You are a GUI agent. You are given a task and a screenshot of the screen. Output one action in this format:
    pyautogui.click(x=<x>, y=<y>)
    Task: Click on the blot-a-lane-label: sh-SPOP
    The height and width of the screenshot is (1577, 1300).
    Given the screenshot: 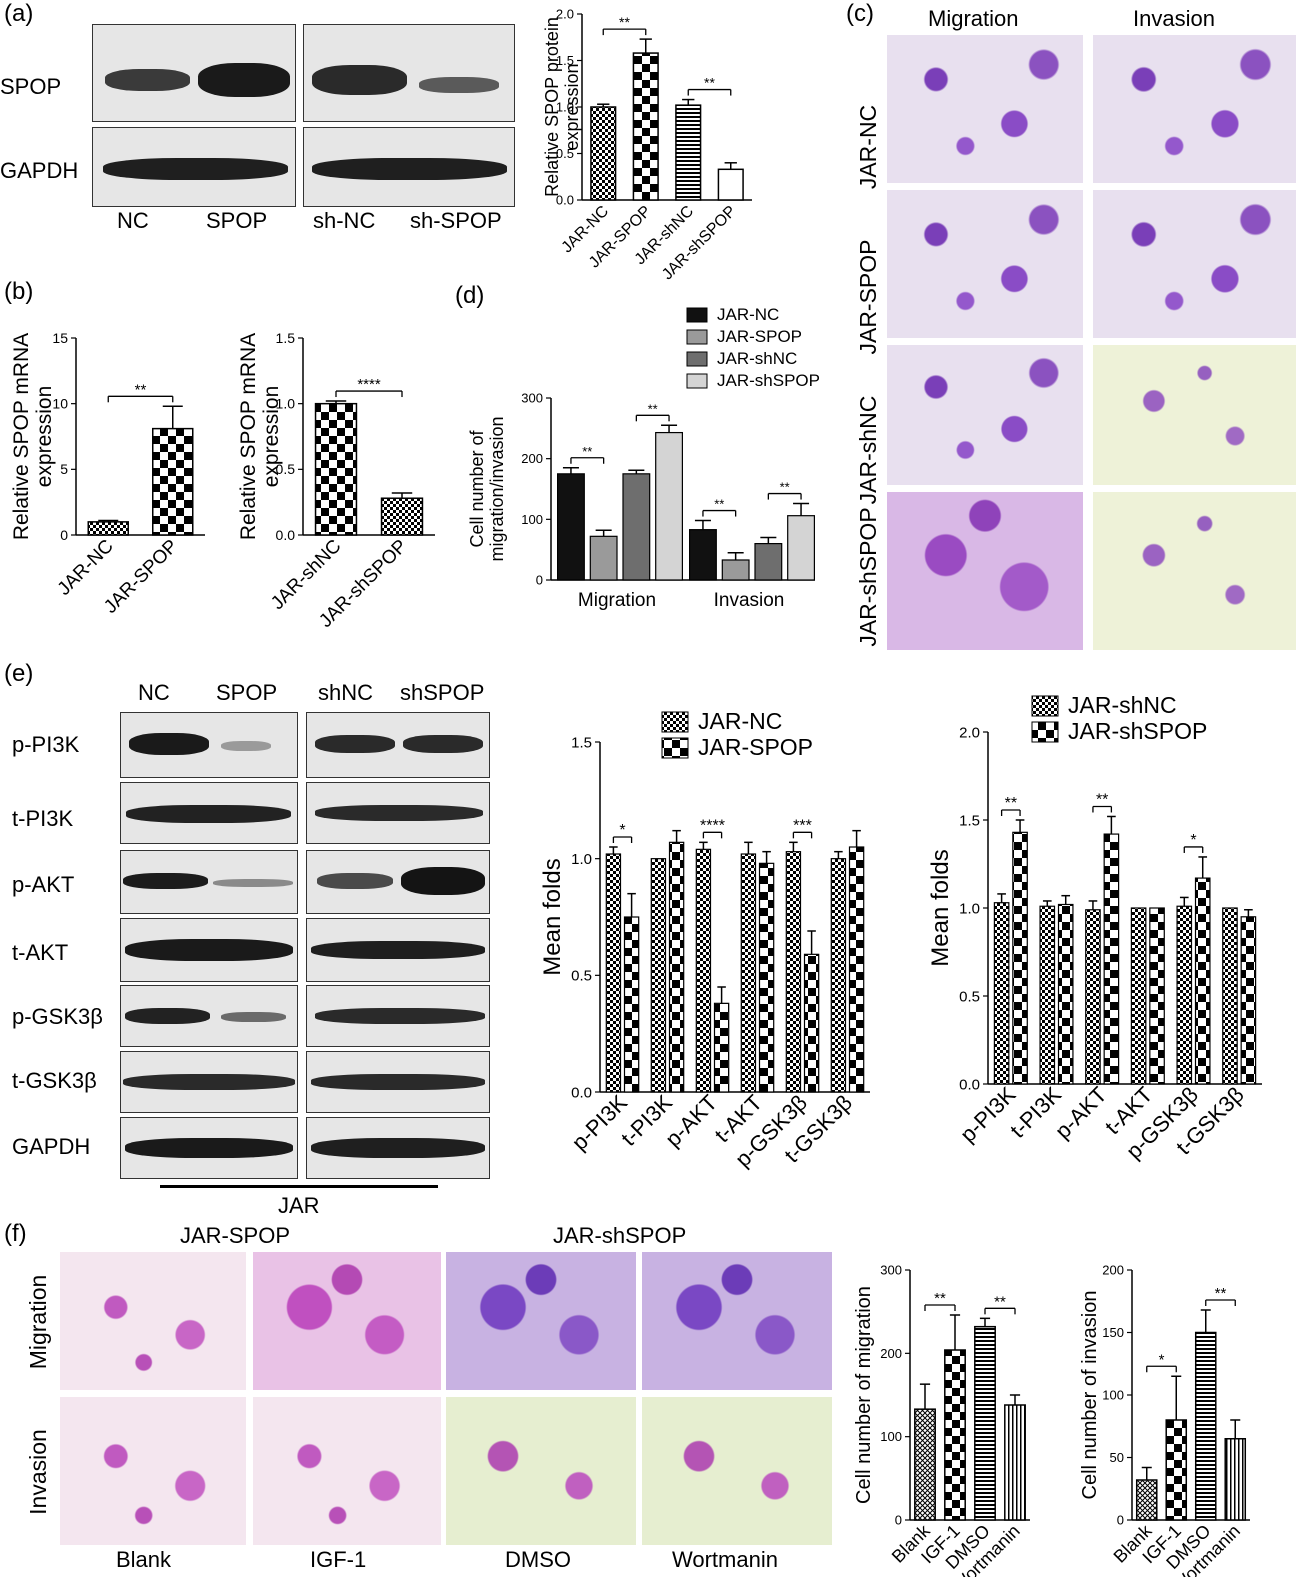 What is the action you would take?
    pyautogui.click(x=456, y=220)
    